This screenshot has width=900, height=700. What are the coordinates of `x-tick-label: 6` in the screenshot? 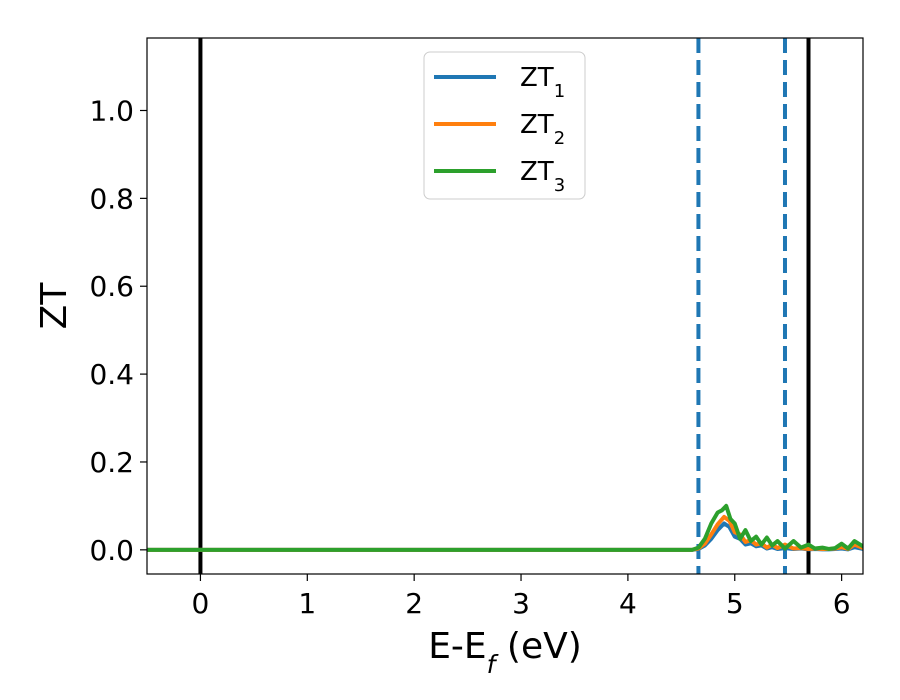 It's located at (842, 603).